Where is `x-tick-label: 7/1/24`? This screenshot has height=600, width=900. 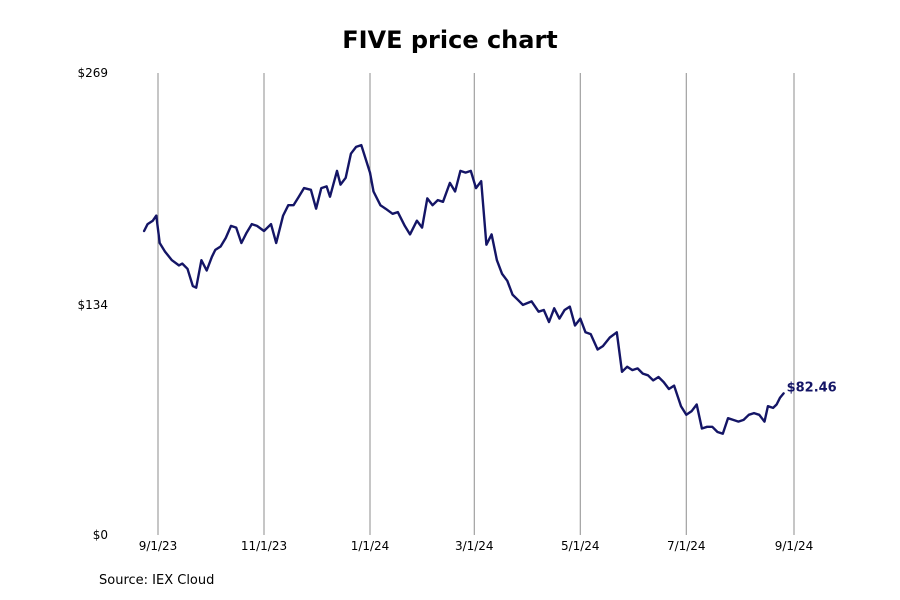
x-tick-label: 7/1/24 is located at coordinates (686, 546).